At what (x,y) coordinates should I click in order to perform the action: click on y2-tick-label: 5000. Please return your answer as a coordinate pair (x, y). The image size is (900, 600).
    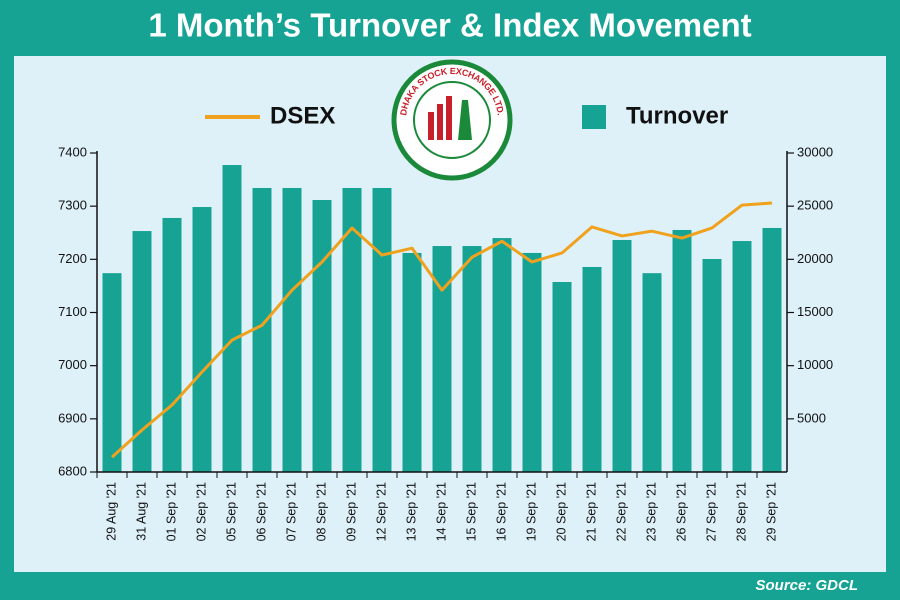
    Looking at the image, I should click on (811, 417).